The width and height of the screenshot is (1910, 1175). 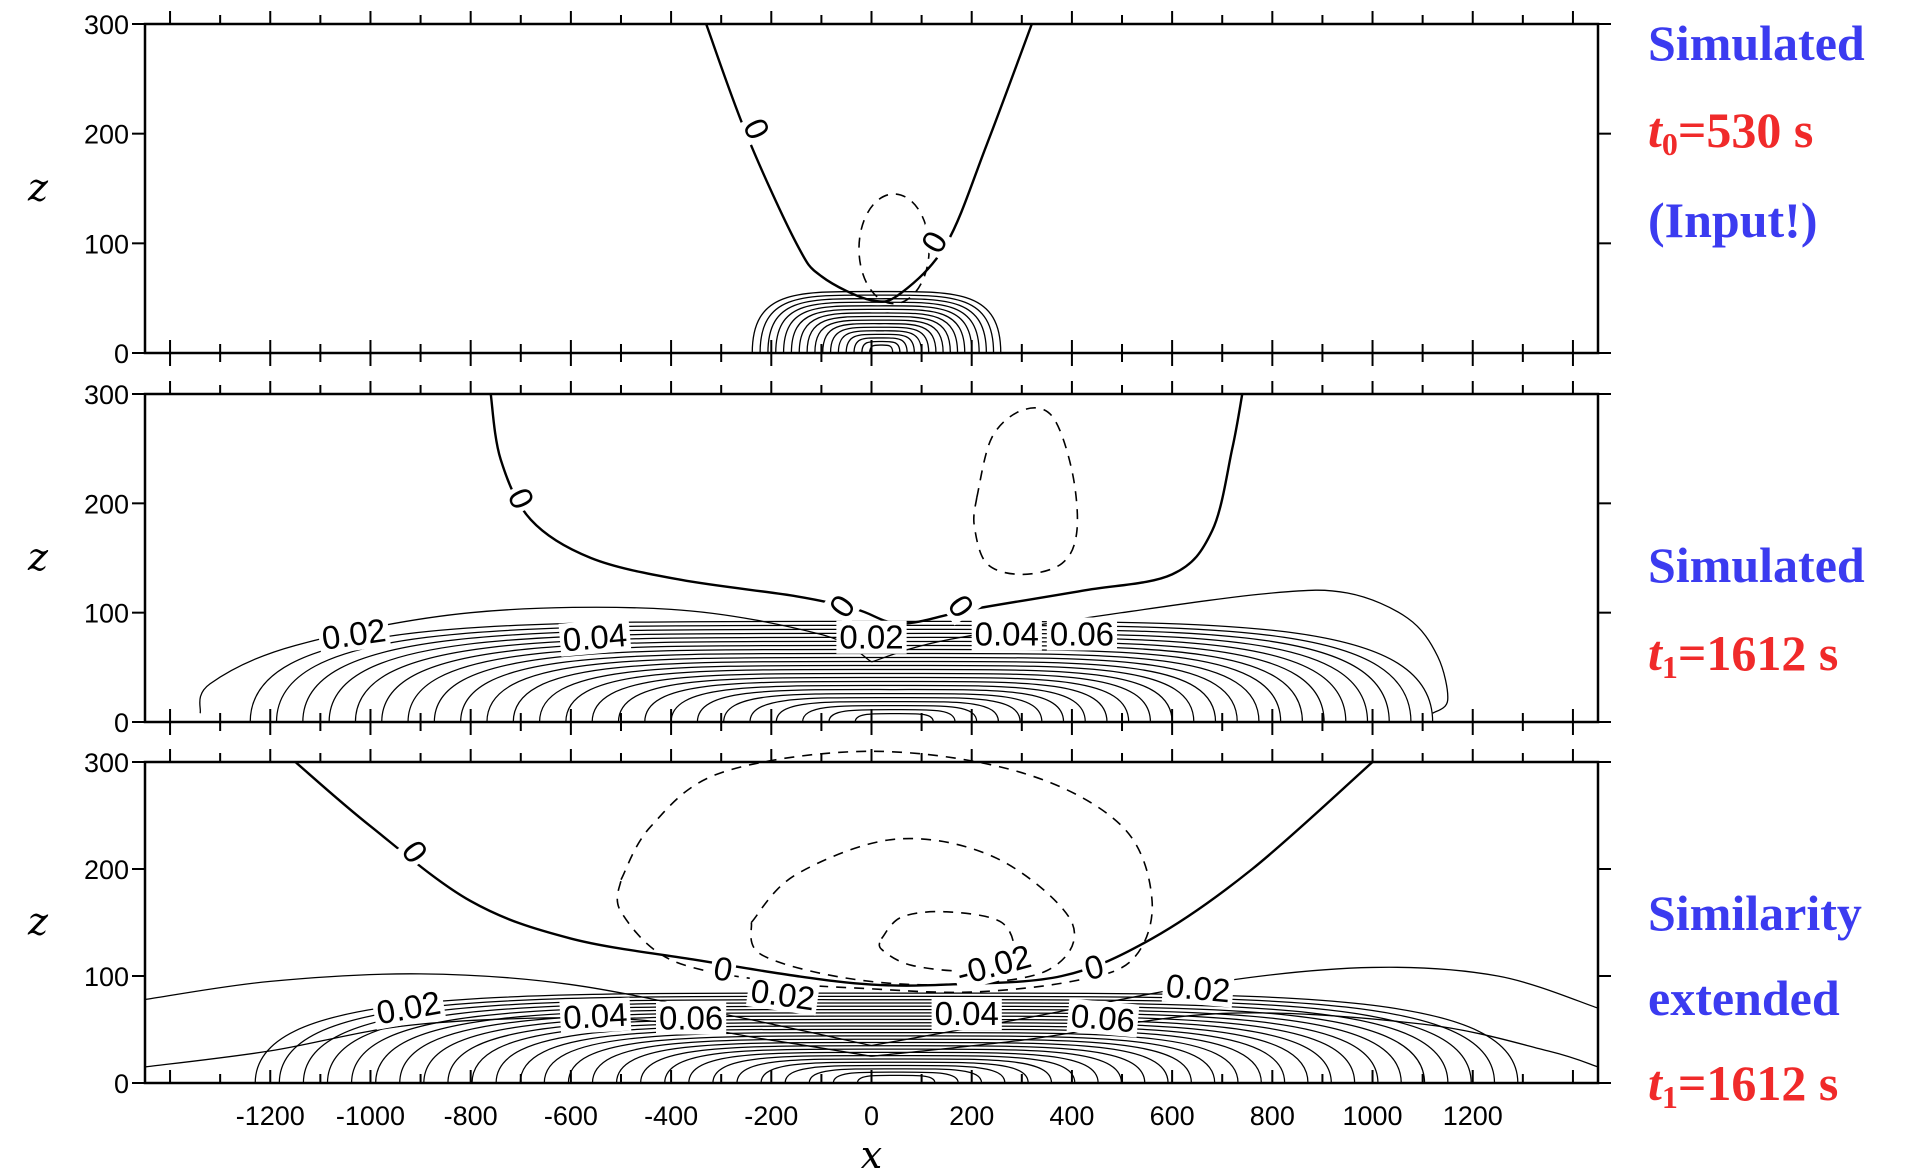 What do you see at coordinates (1272, 1116) in the screenshot?
I see `x-tick-label: 800` at bounding box center [1272, 1116].